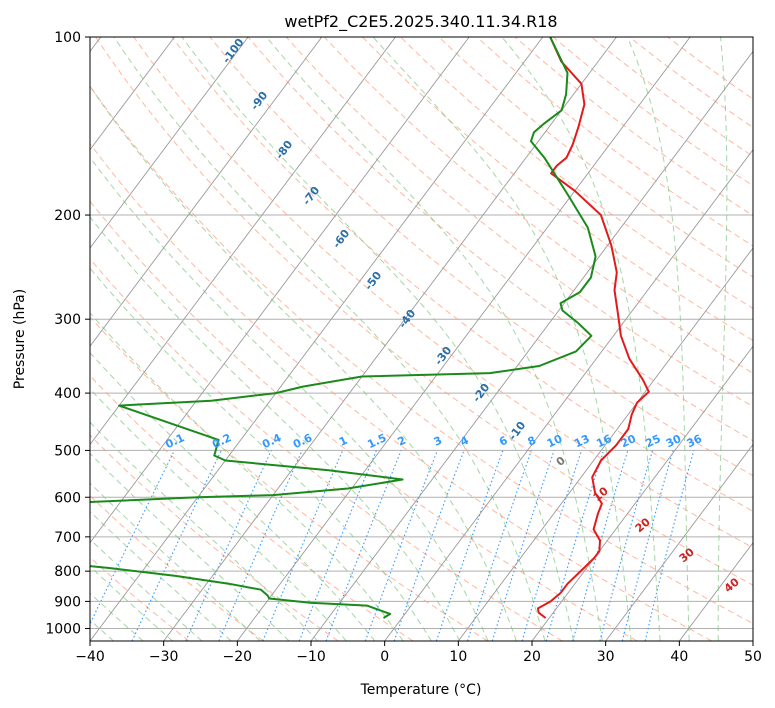 The image size is (775, 708). I want to click on x-tick-label: 0, so click(384, 657).